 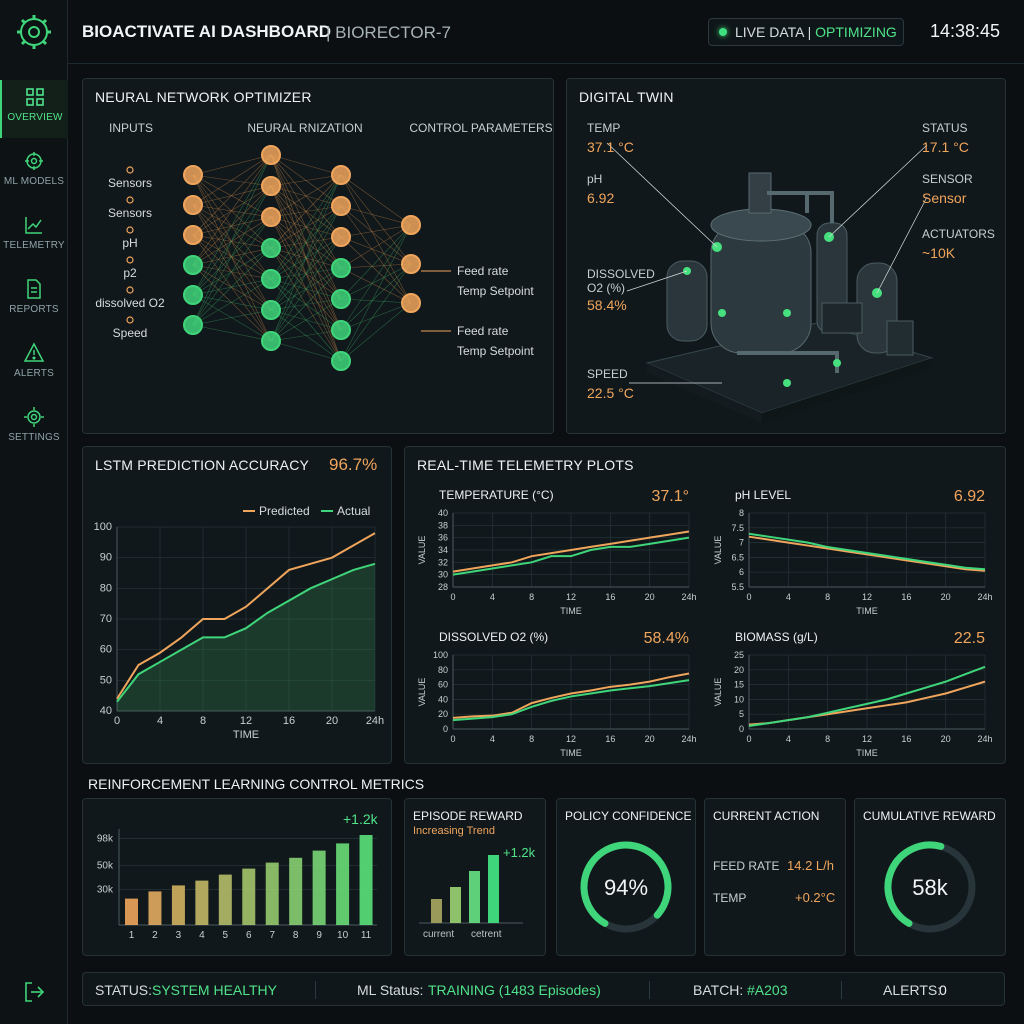 I want to click on chart-title: DISSOLVED O2 (%), so click(x=493, y=637).